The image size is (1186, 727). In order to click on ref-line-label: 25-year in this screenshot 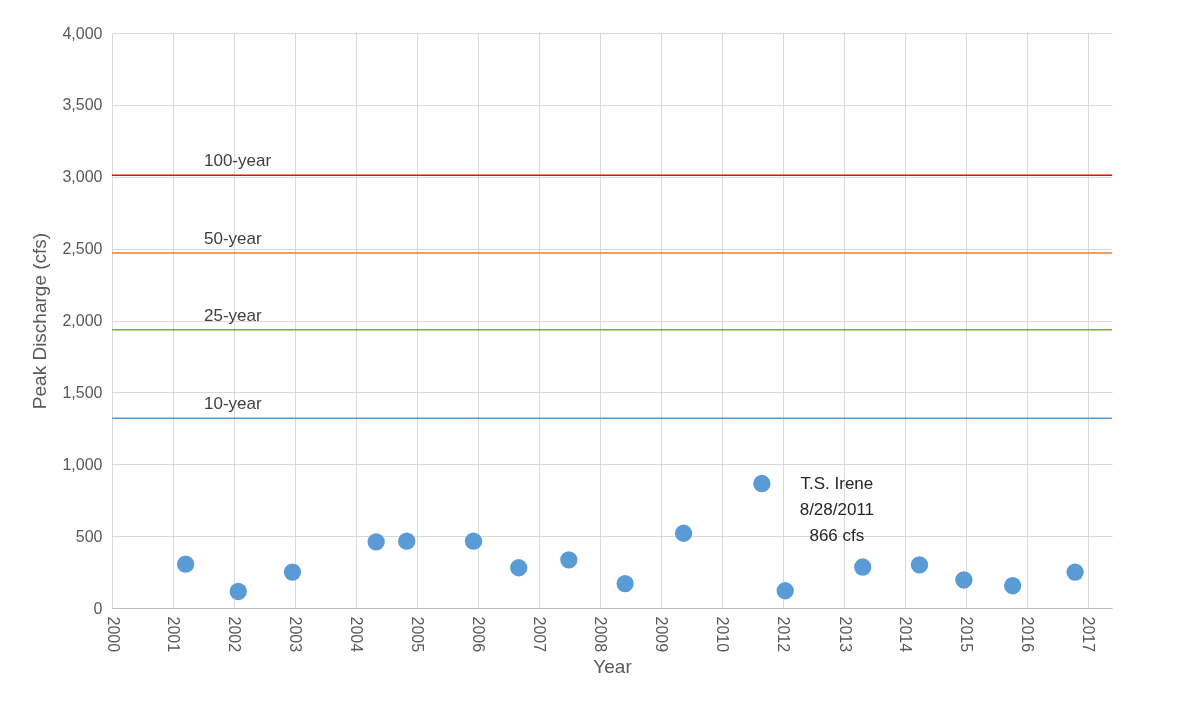, I will do `click(233, 315)`.